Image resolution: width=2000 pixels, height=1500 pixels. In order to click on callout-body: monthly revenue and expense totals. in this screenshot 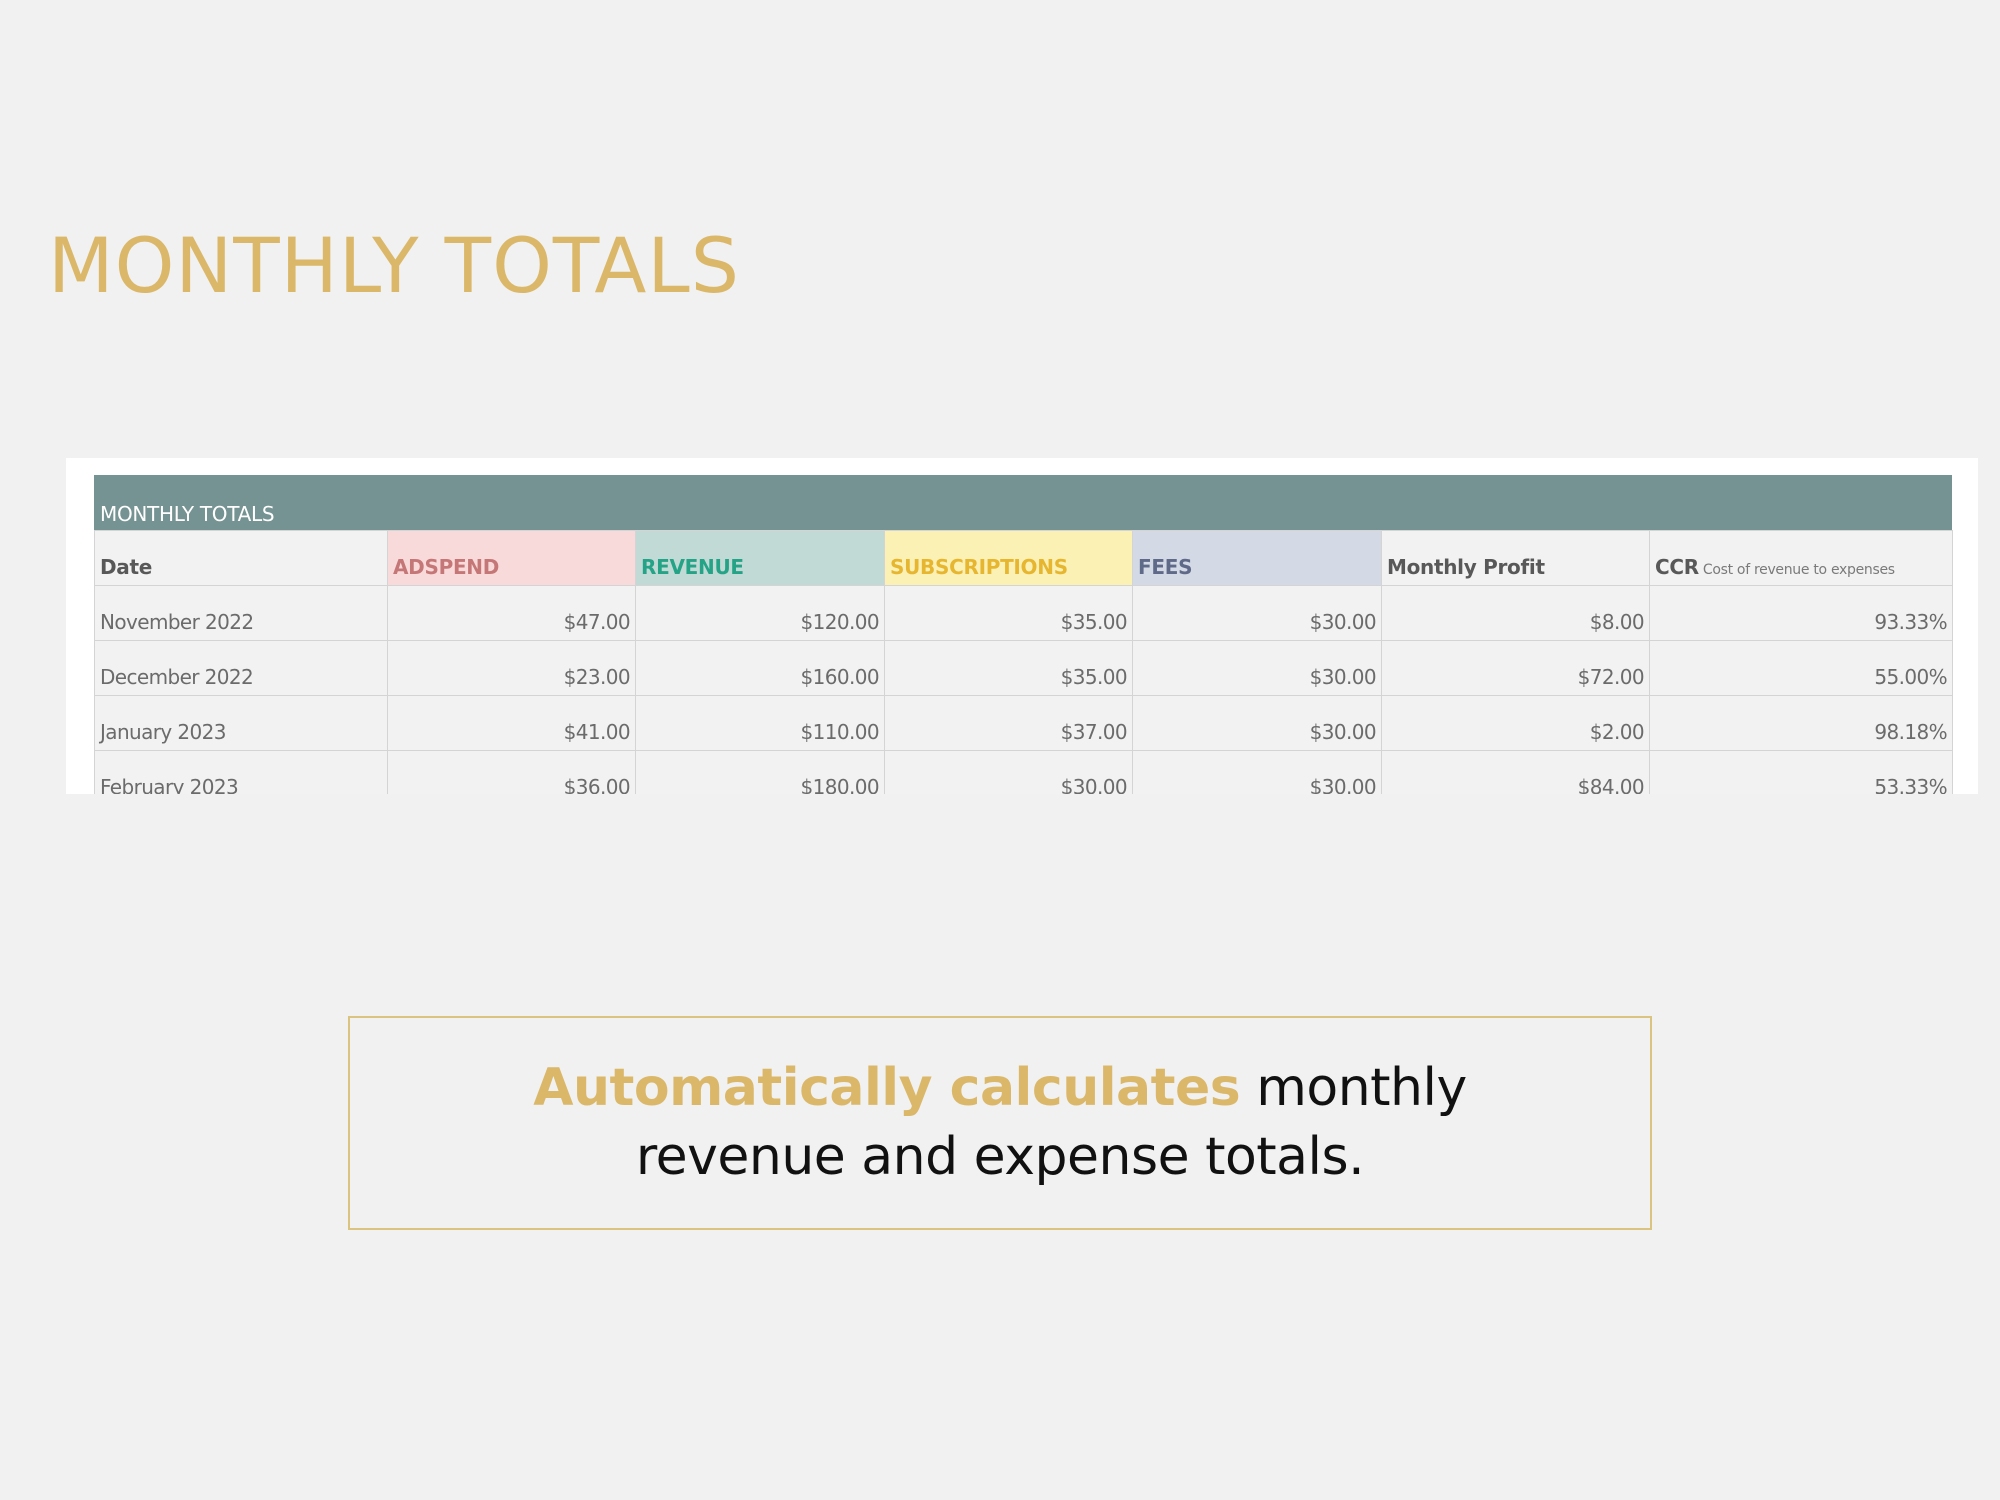, I will do `click(1051, 1122)`.